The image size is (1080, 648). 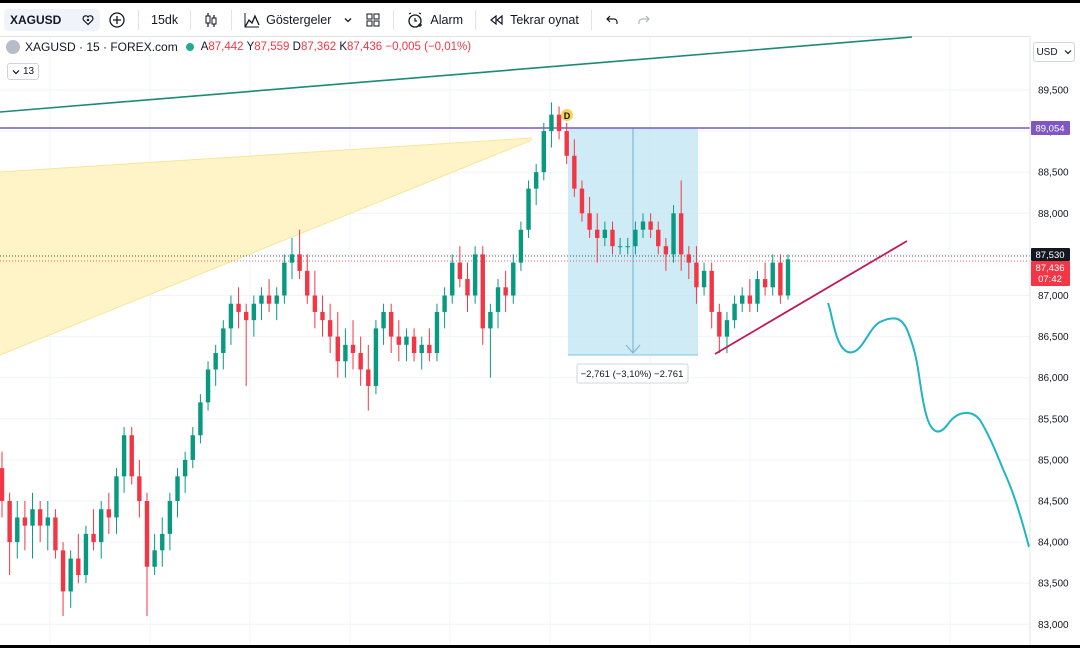 What do you see at coordinates (117, 20) in the screenshot?
I see `compare-button` at bounding box center [117, 20].